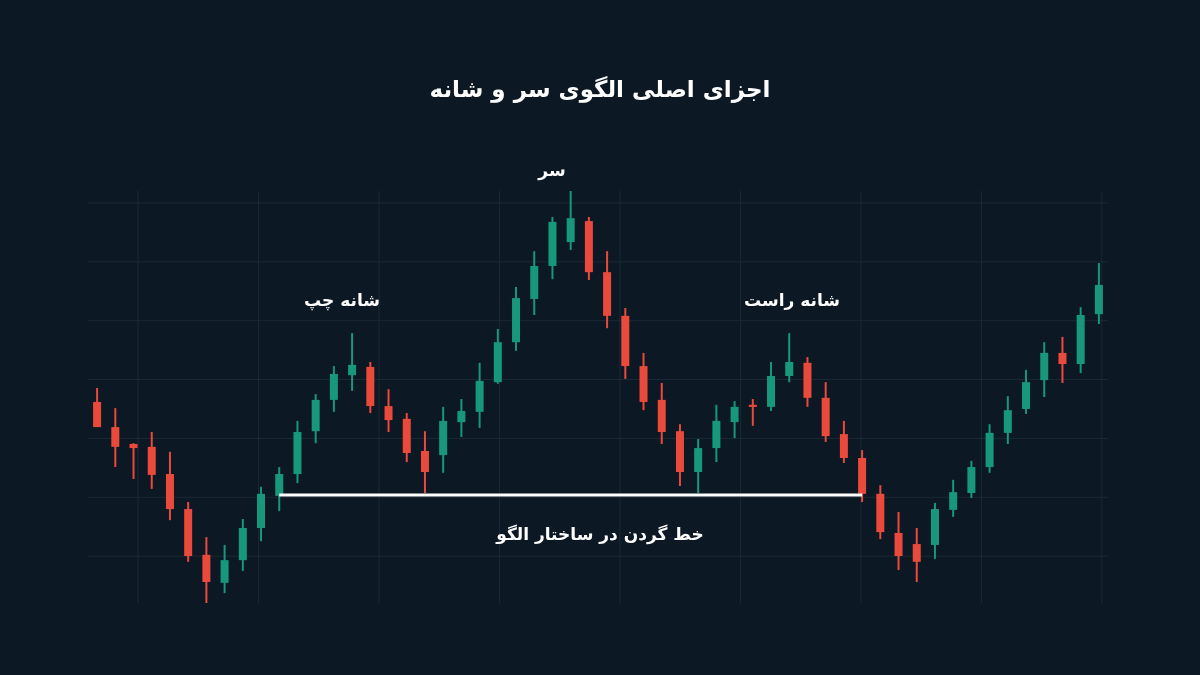 The width and height of the screenshot is (1200, 675). Describe the element at coordinates (600, 89) in the screenshot. I see `chart-title: اجزای اصلی الگوی سر و شانه` at that location.